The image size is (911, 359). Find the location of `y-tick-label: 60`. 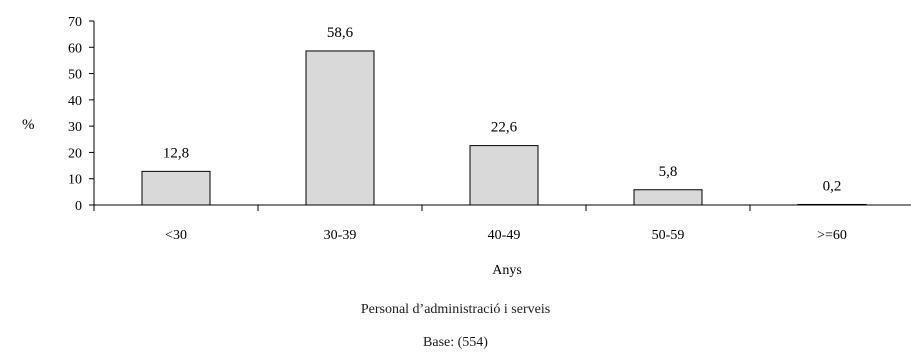

y-tick-label: 60 is located at coordinates (75, 48).